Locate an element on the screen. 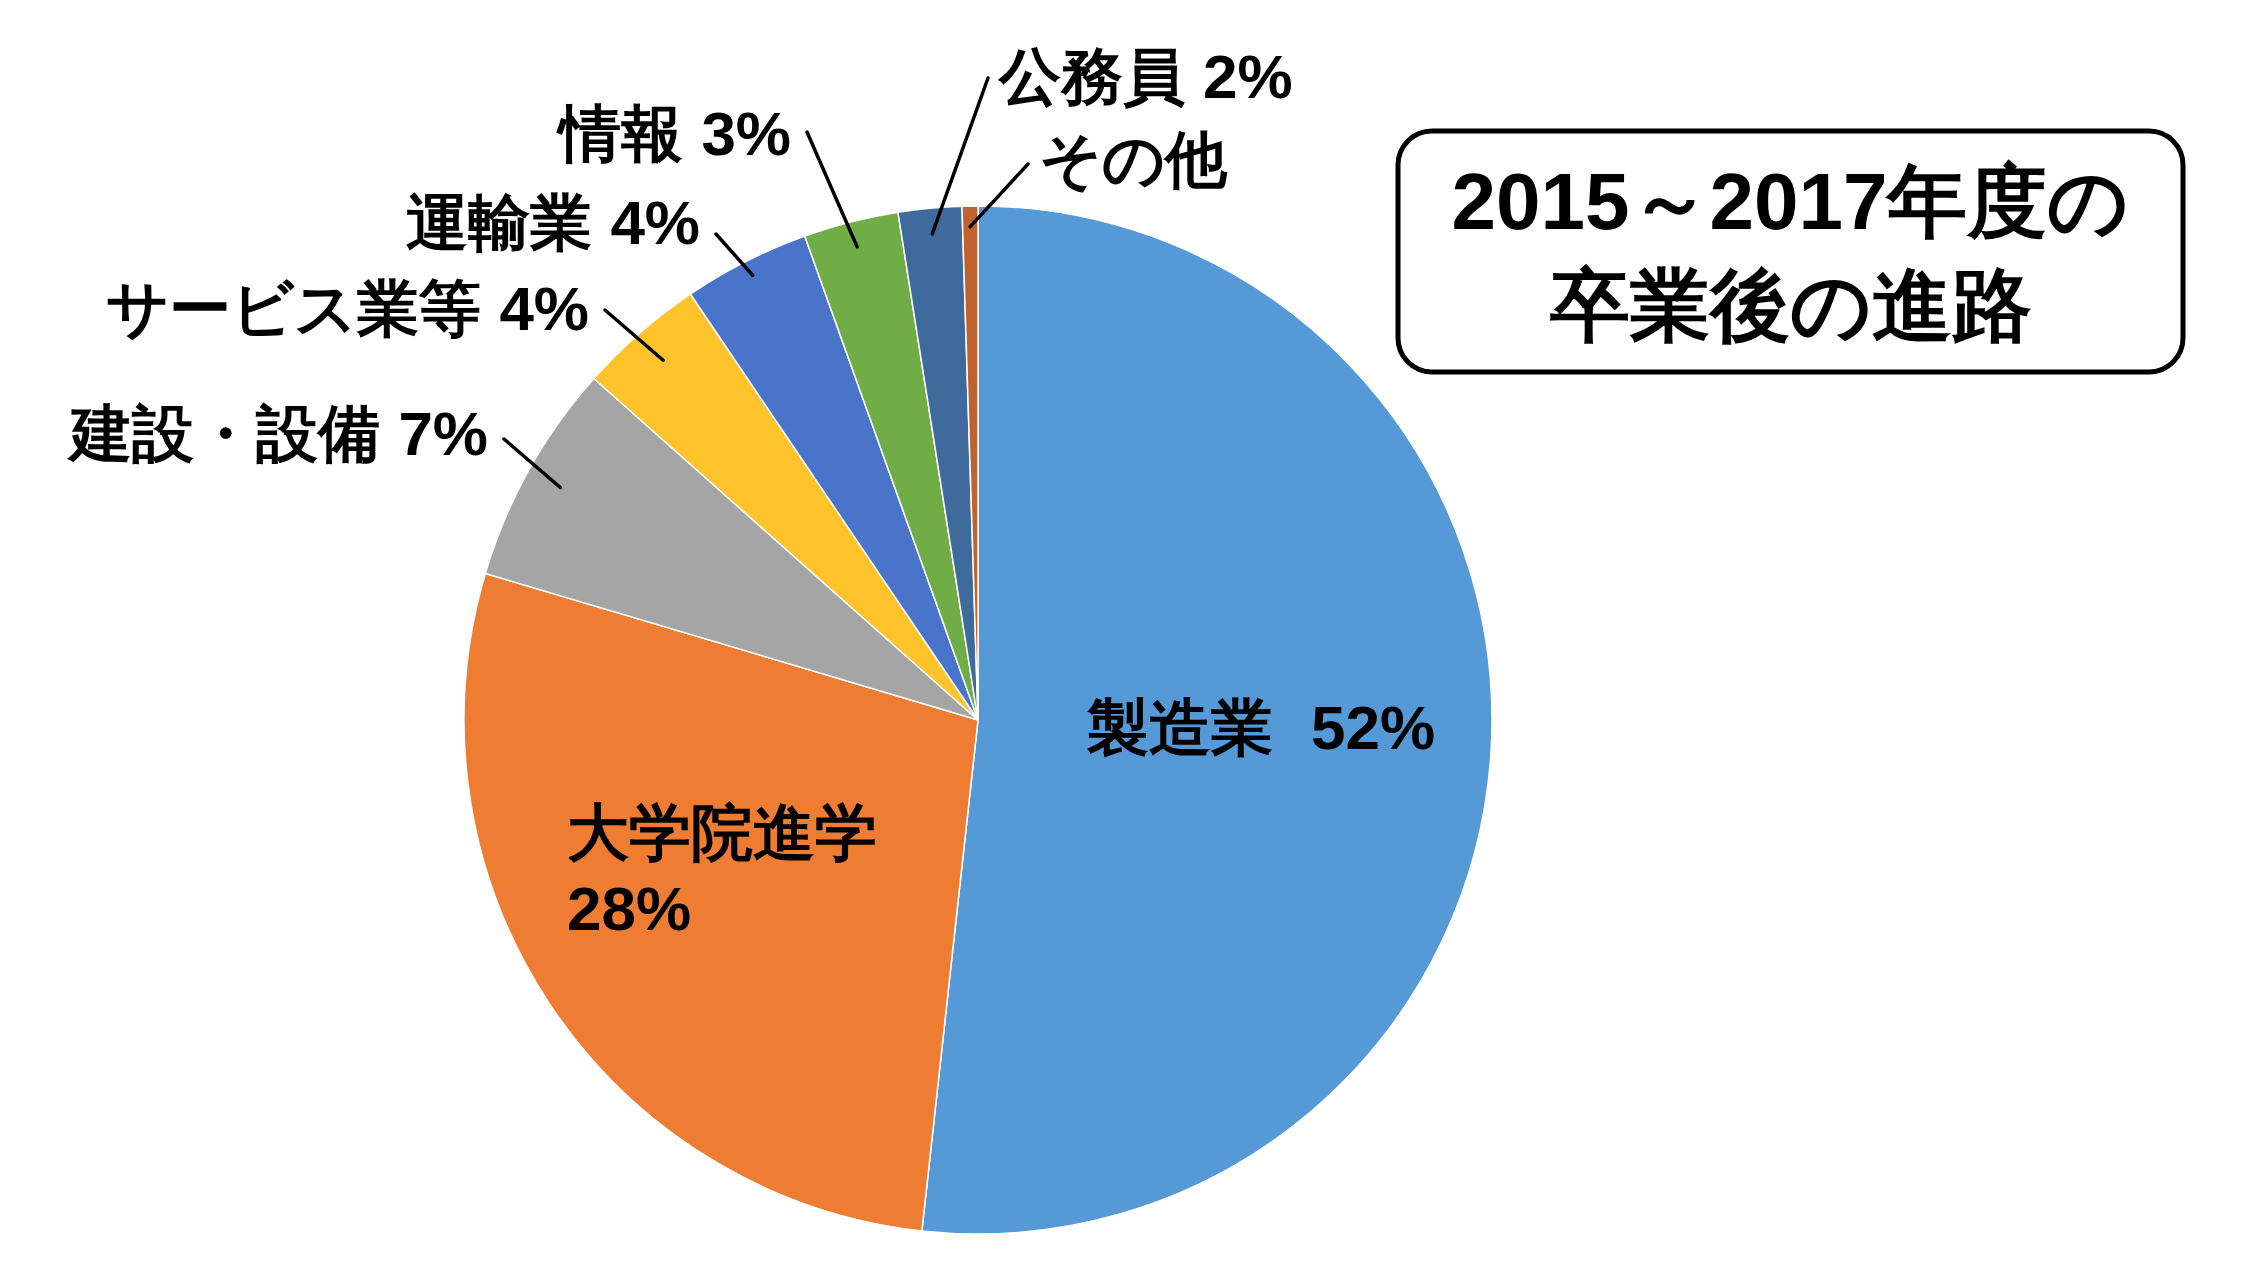  data-label: 7% is located at coordinates (443, 433).